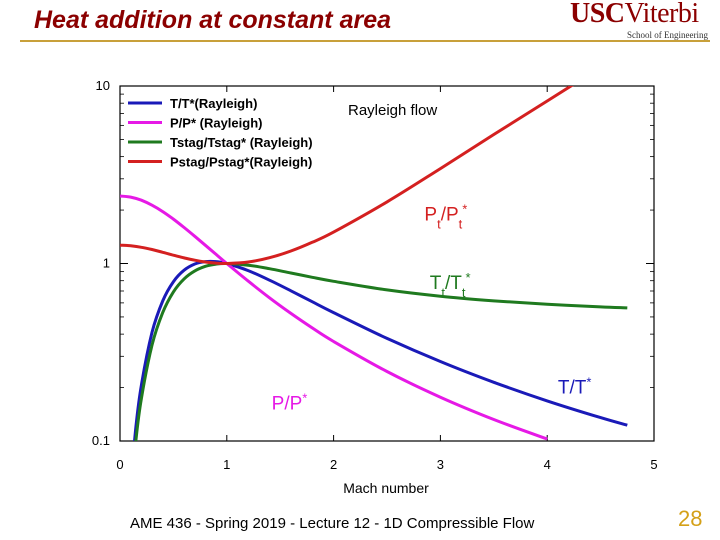 This screenshot has width=720, height=540. I want to click on y-tick-label: 0.1, so click(101, 440).